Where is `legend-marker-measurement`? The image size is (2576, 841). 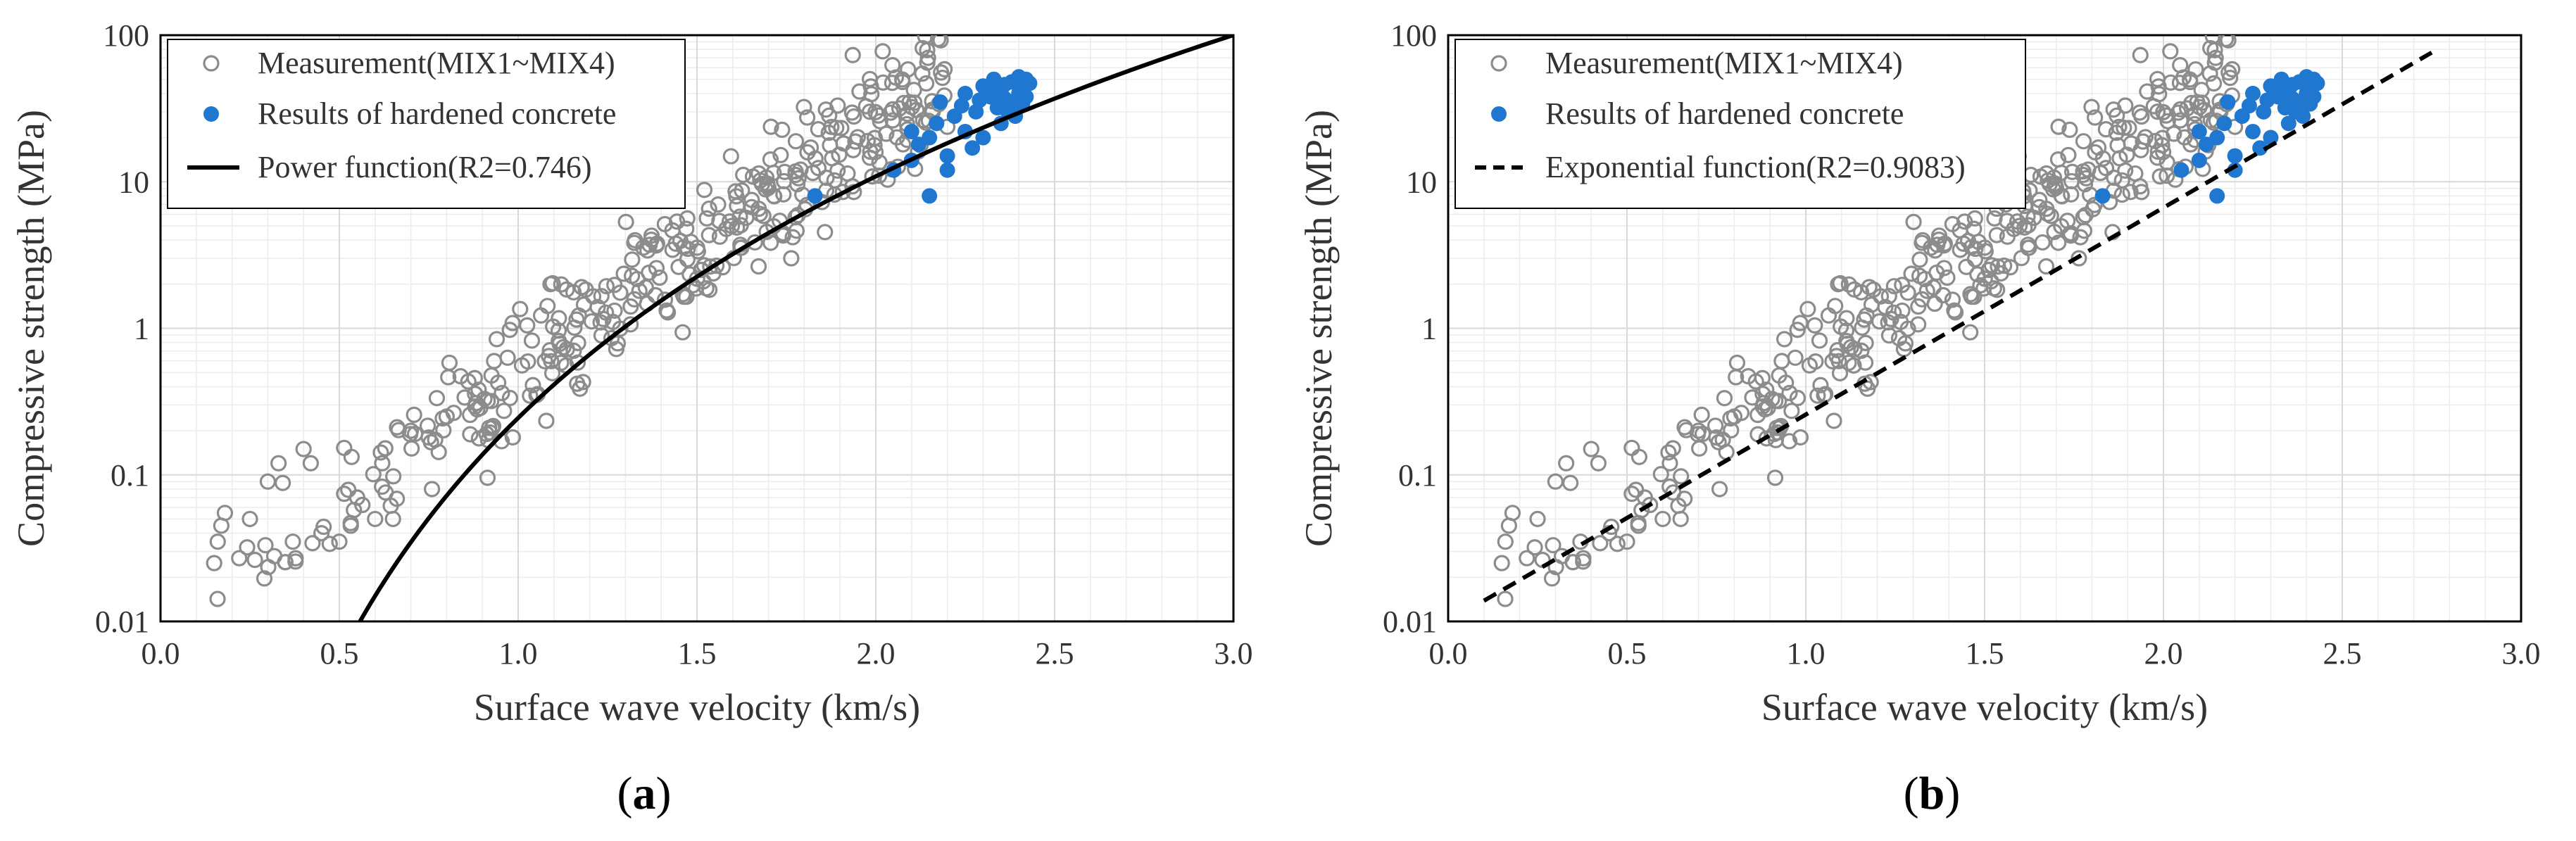 legend-marker-measurement is located at coordinates (1499, 63).